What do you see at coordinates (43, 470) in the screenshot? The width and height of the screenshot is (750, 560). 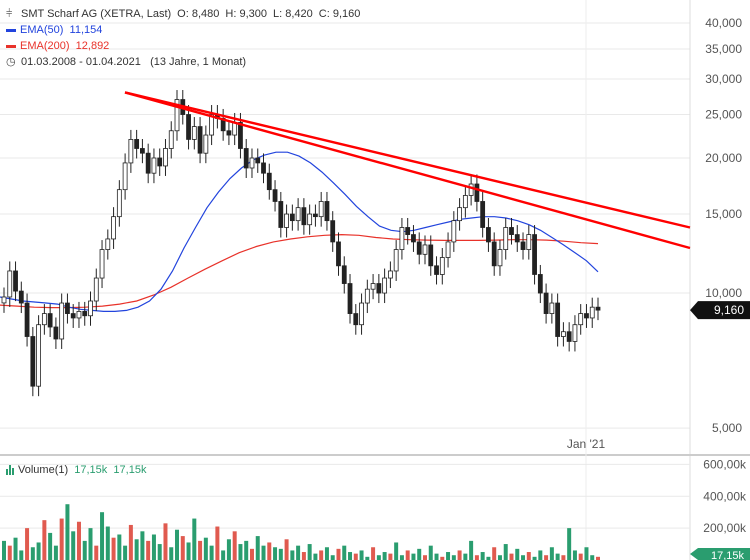 I see `volume-label: Volume(1)` at bounding box center [43, 470].